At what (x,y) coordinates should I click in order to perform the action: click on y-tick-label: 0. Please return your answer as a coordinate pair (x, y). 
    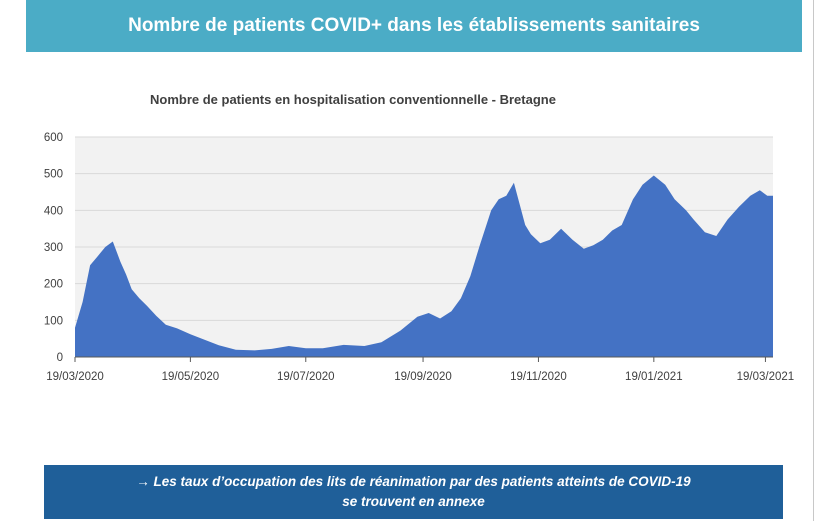
    Looking at the image, I should click on (60, 358).